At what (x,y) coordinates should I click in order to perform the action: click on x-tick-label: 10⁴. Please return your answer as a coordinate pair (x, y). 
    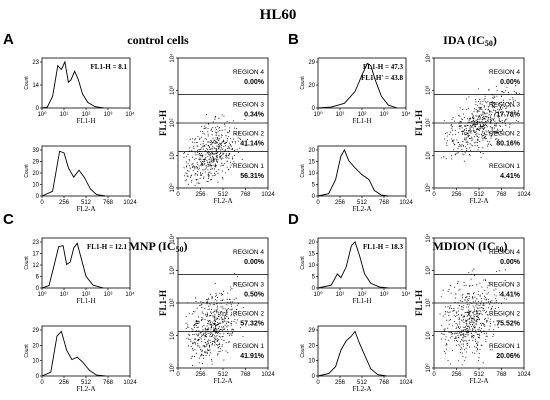
    Looking at the image, I should click on (406, 294).